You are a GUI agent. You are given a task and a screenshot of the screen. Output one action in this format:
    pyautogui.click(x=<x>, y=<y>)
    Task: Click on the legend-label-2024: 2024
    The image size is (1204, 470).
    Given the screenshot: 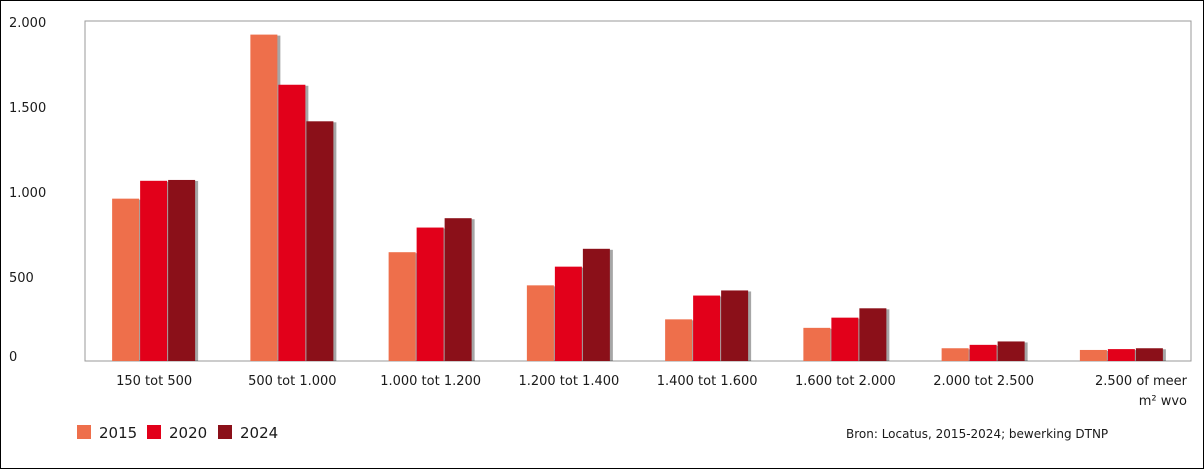 What is the action you would take?
    pyautogui.click(x=259, y=433)
    